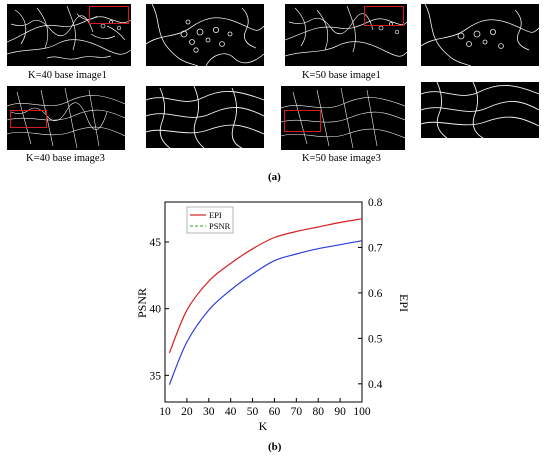 The width and height of the screenshot is (550, 456). Describe the element at coordinates (187, 412) in the screenshot. I see `x-tick-label: 20` at that location.